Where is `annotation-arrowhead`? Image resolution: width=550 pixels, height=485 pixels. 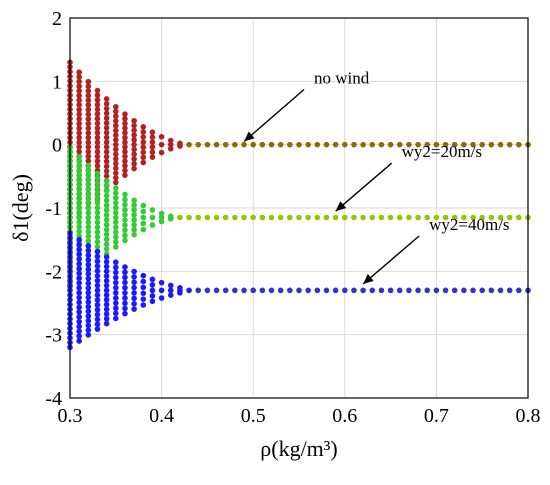 annotation-arrowhead is located at coordinates (341, 206).